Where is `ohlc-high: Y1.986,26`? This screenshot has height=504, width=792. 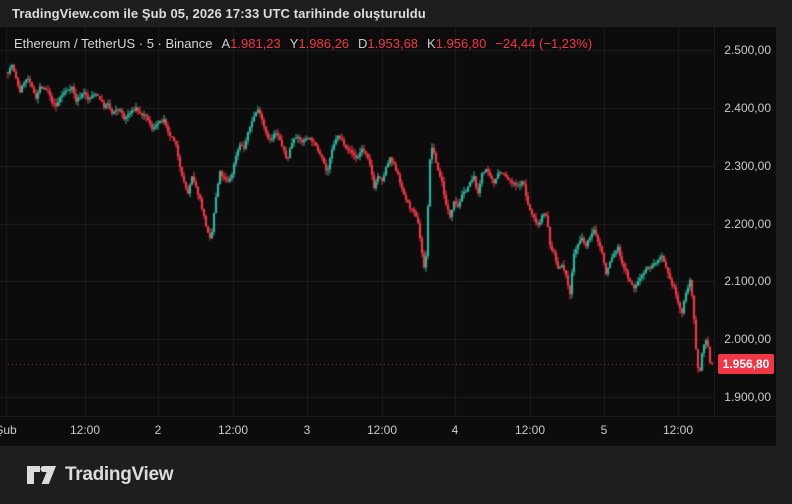
ohlc-high: Y1.986,26 is located at coordinates (319, 43).